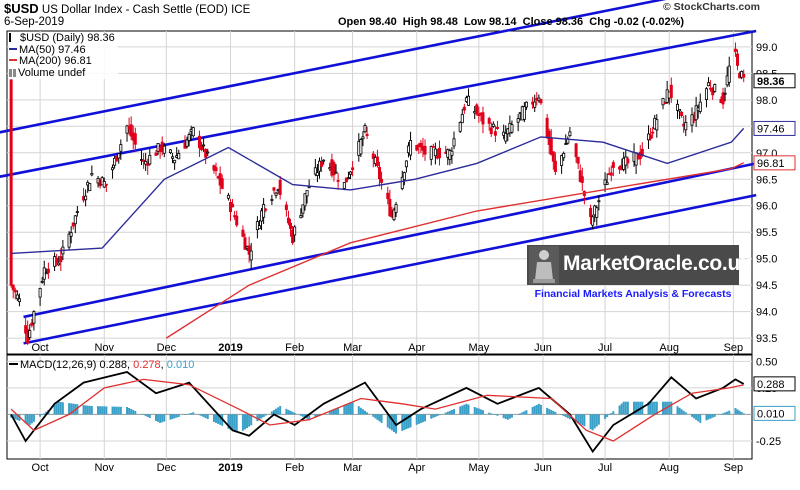 This screenshot has height=490, width=800. Describe the element at coordinates (52, 72) in the screenshot. I see `legend-volume-text: Volume undef` at that location.